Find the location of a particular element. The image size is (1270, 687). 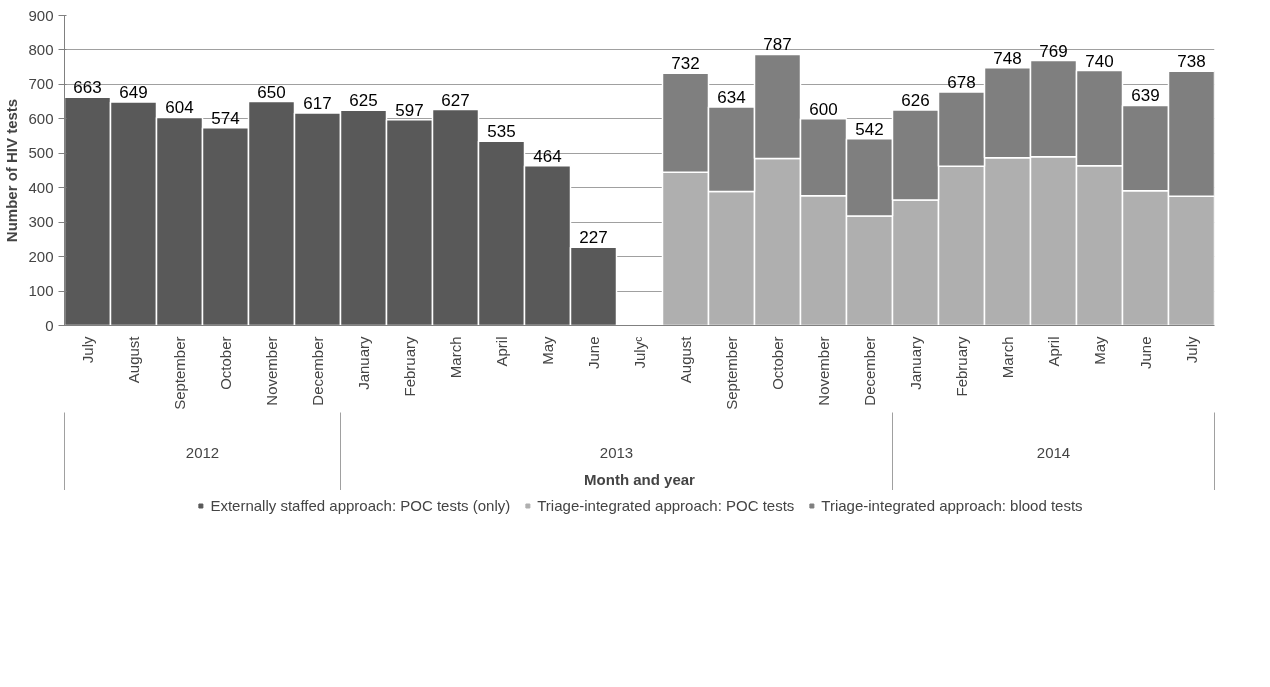

total-label: 678 is located at coordinates (961, 82).